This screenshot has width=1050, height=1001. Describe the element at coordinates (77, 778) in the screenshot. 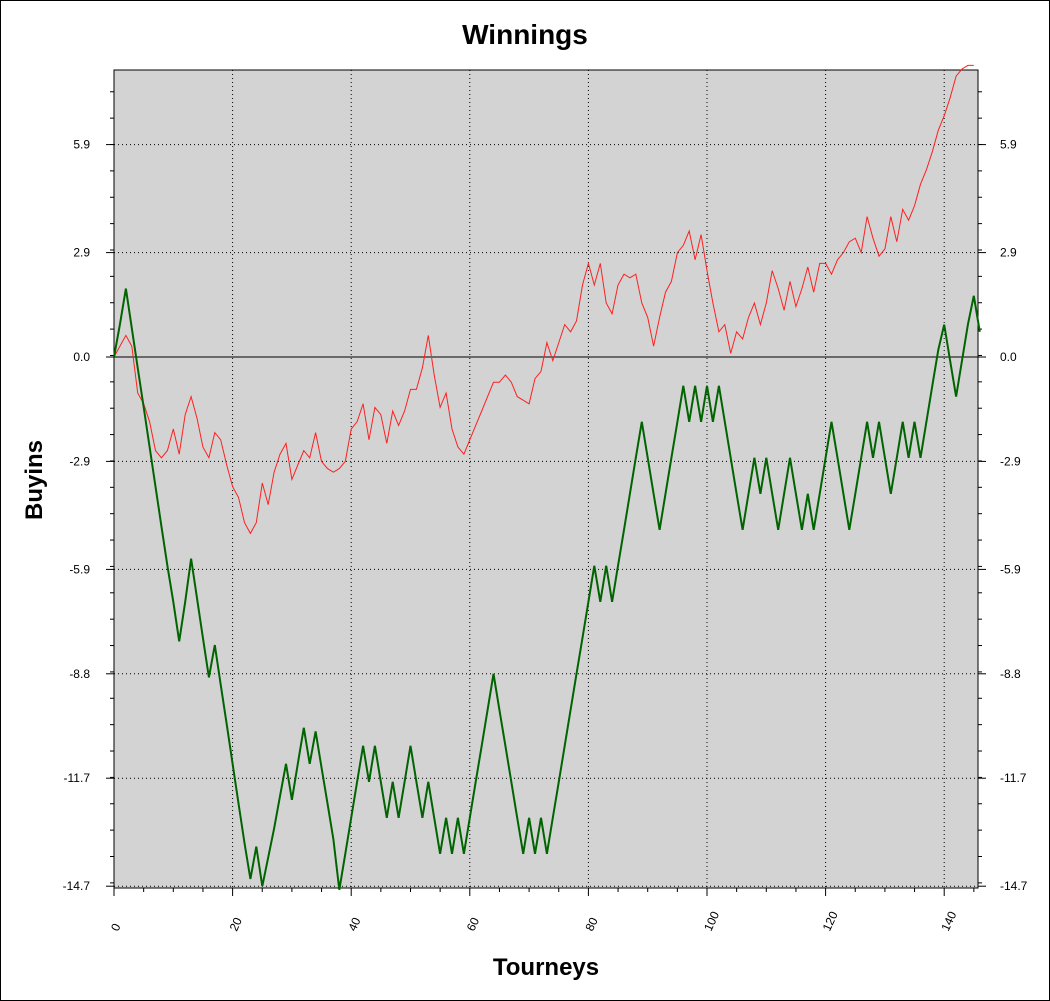

I see `y-tick-label-left: -11.7` at that location.